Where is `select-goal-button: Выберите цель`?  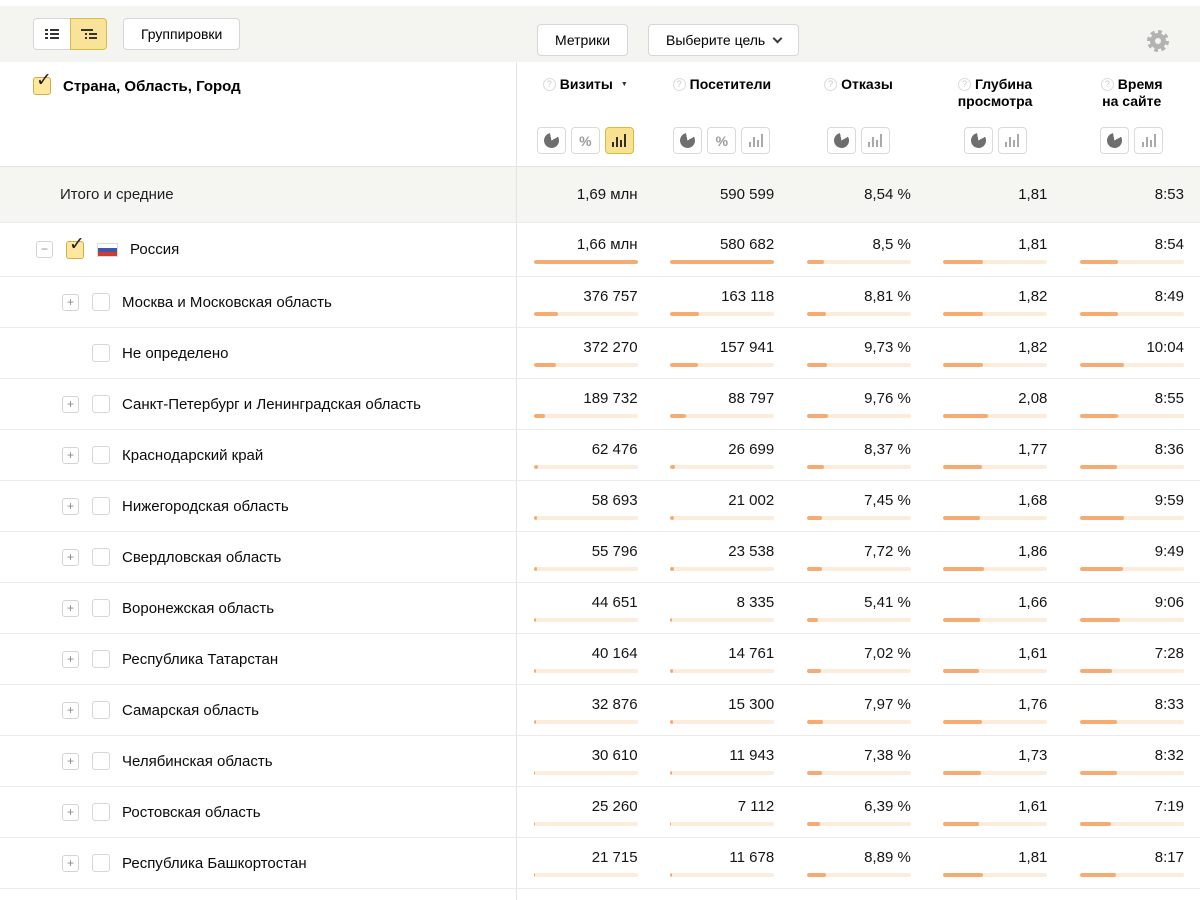 select-goal-button: Выберите цель is located at coordinates (724, 40).